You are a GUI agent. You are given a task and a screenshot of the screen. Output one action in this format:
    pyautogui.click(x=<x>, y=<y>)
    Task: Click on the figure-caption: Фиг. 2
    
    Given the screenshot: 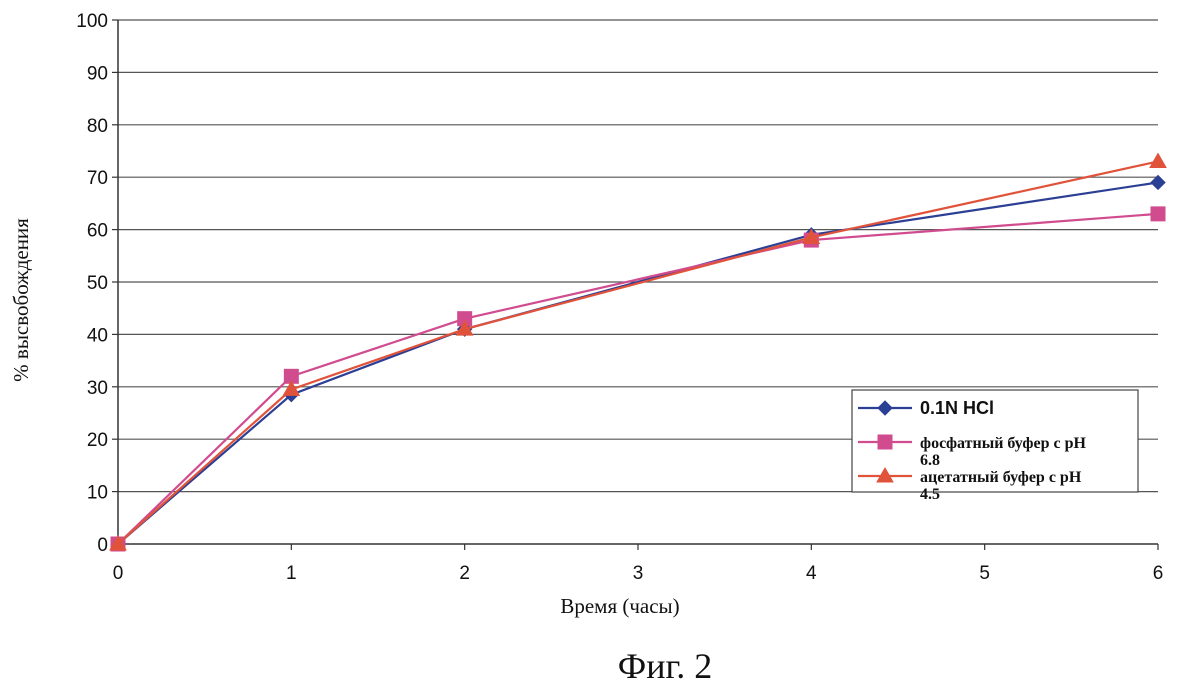 What is the action you would take?
    pyautogui.click(x=665, y=666)
    